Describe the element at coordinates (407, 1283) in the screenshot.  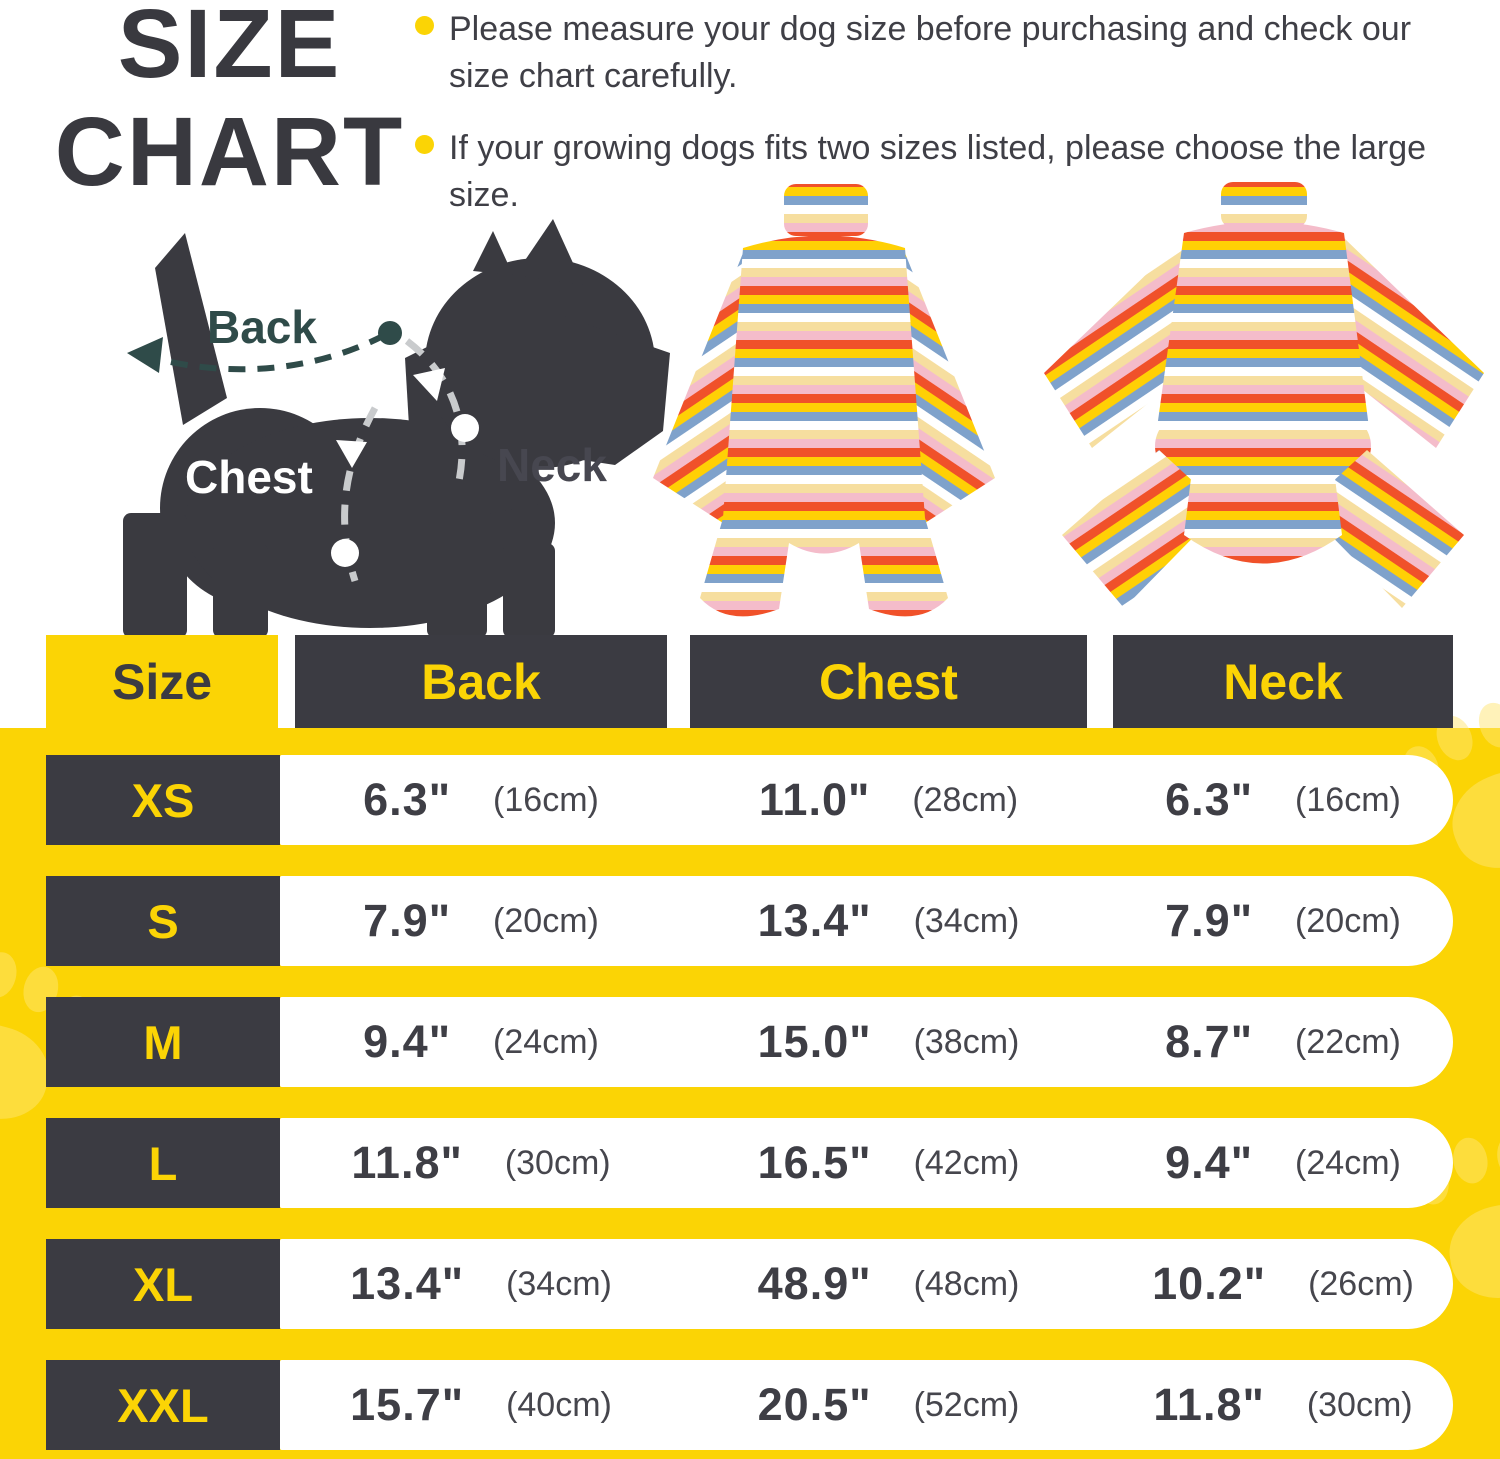
I see `back-inches: 13.4"` at that location.